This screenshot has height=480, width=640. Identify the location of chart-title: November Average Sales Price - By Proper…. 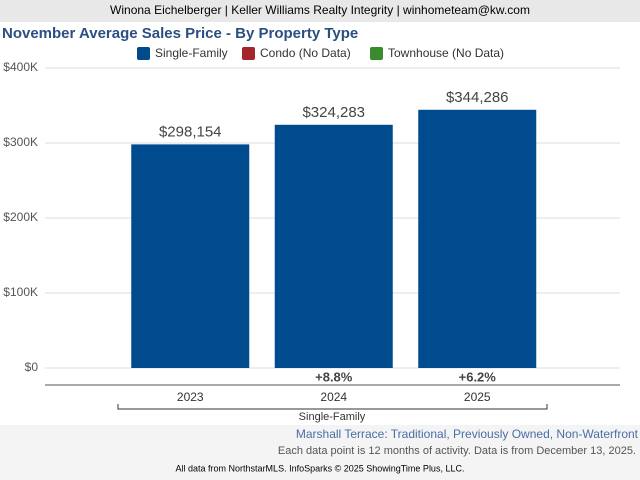
(180, 33).